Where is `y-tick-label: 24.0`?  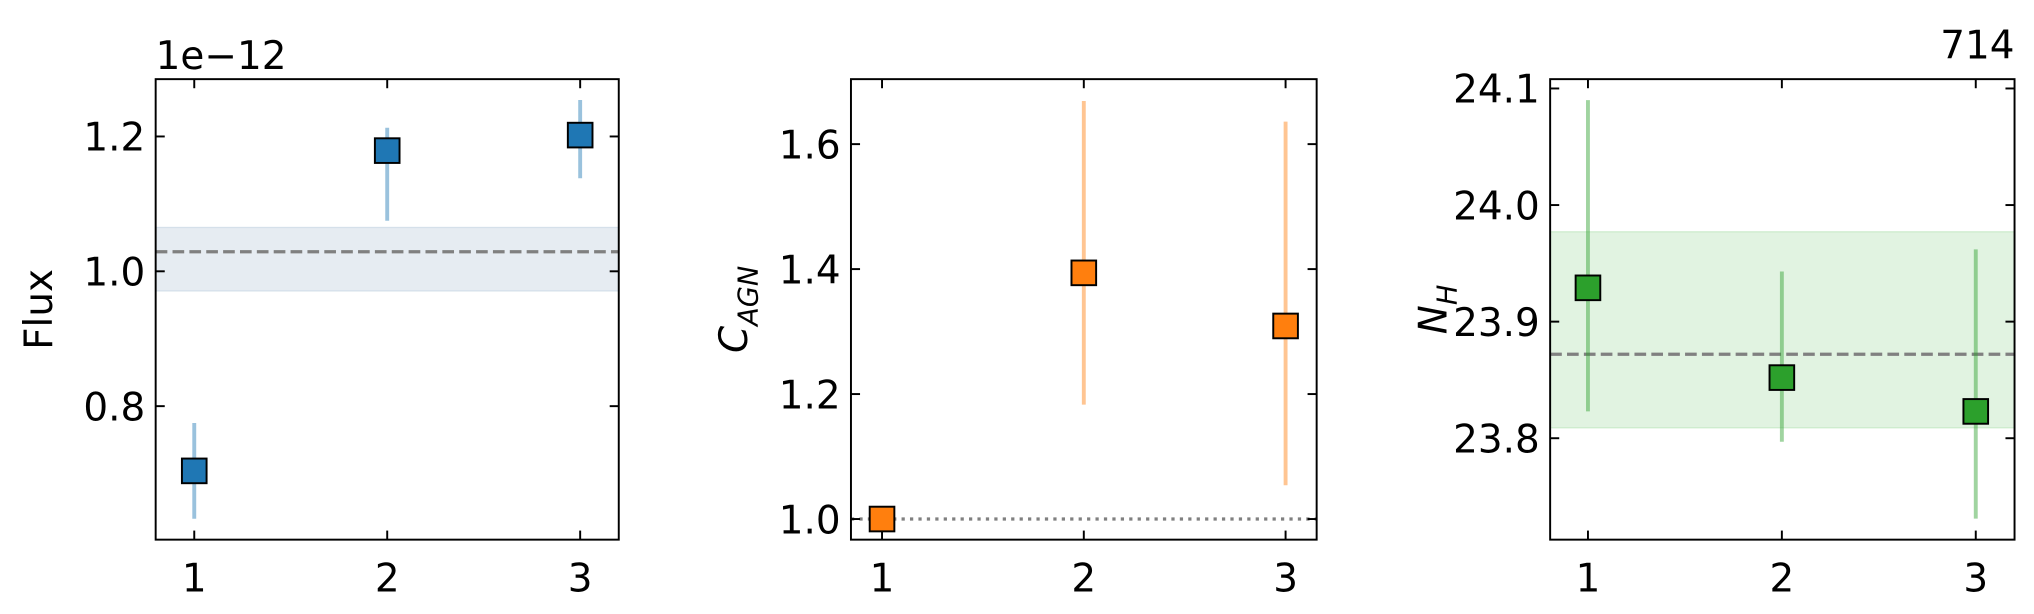 y-tick-label: 24.0 is located at coordinates (1496, 206).